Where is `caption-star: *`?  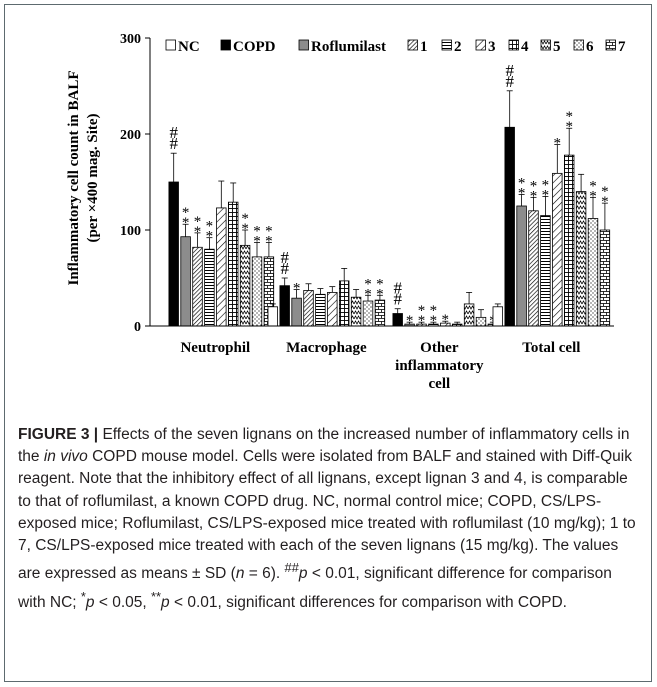 caption-star: * is located at coordinates (83, 596).